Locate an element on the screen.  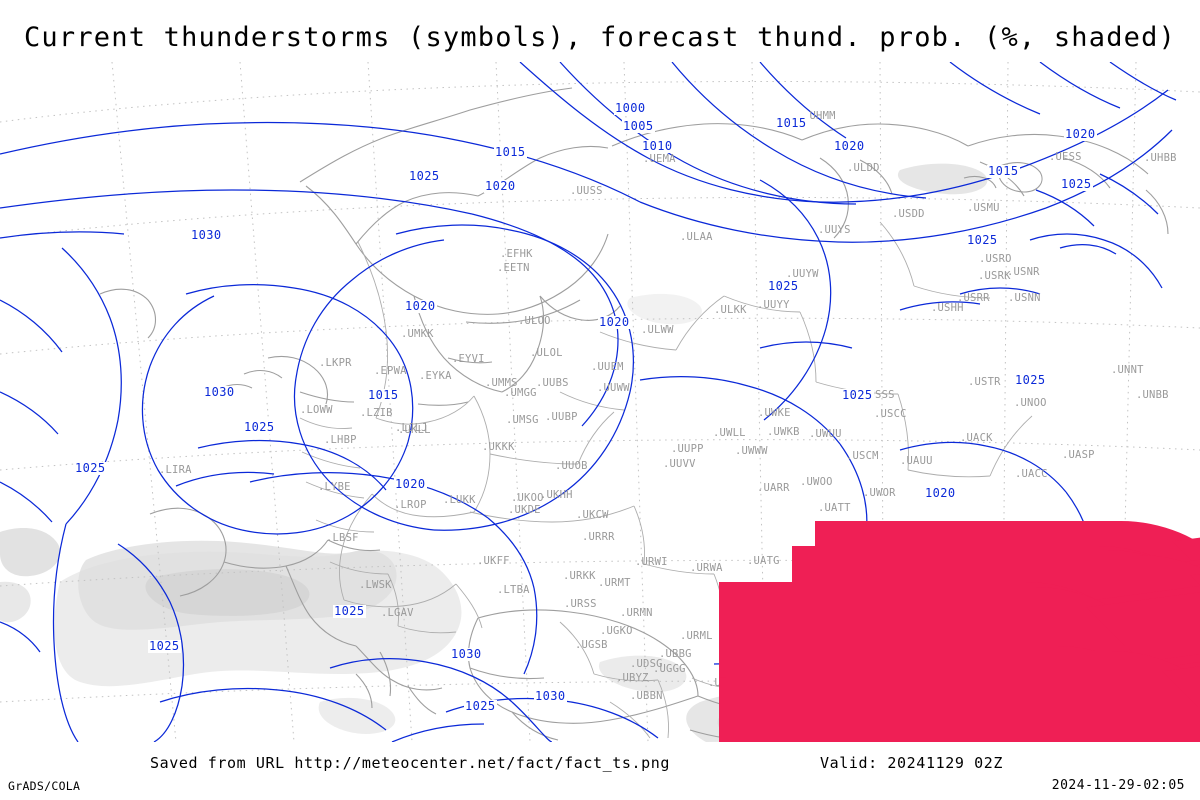
valid-time-text: Valid: 20241129 02Z is located at coordinates (911, 763).